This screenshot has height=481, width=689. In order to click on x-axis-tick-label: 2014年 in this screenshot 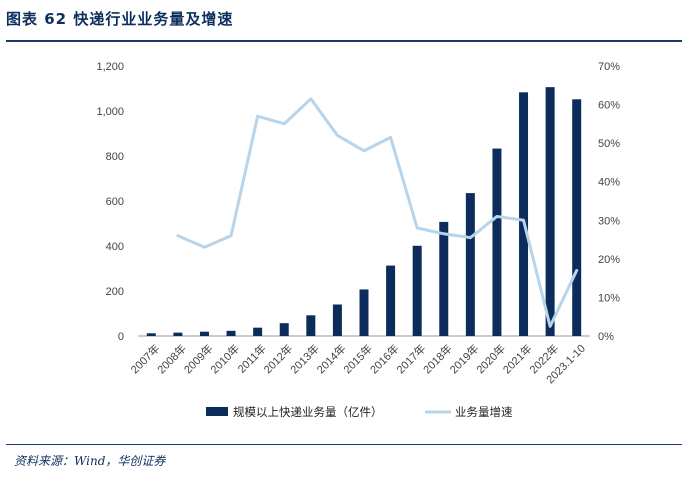, I will do `click(331, 358)`.